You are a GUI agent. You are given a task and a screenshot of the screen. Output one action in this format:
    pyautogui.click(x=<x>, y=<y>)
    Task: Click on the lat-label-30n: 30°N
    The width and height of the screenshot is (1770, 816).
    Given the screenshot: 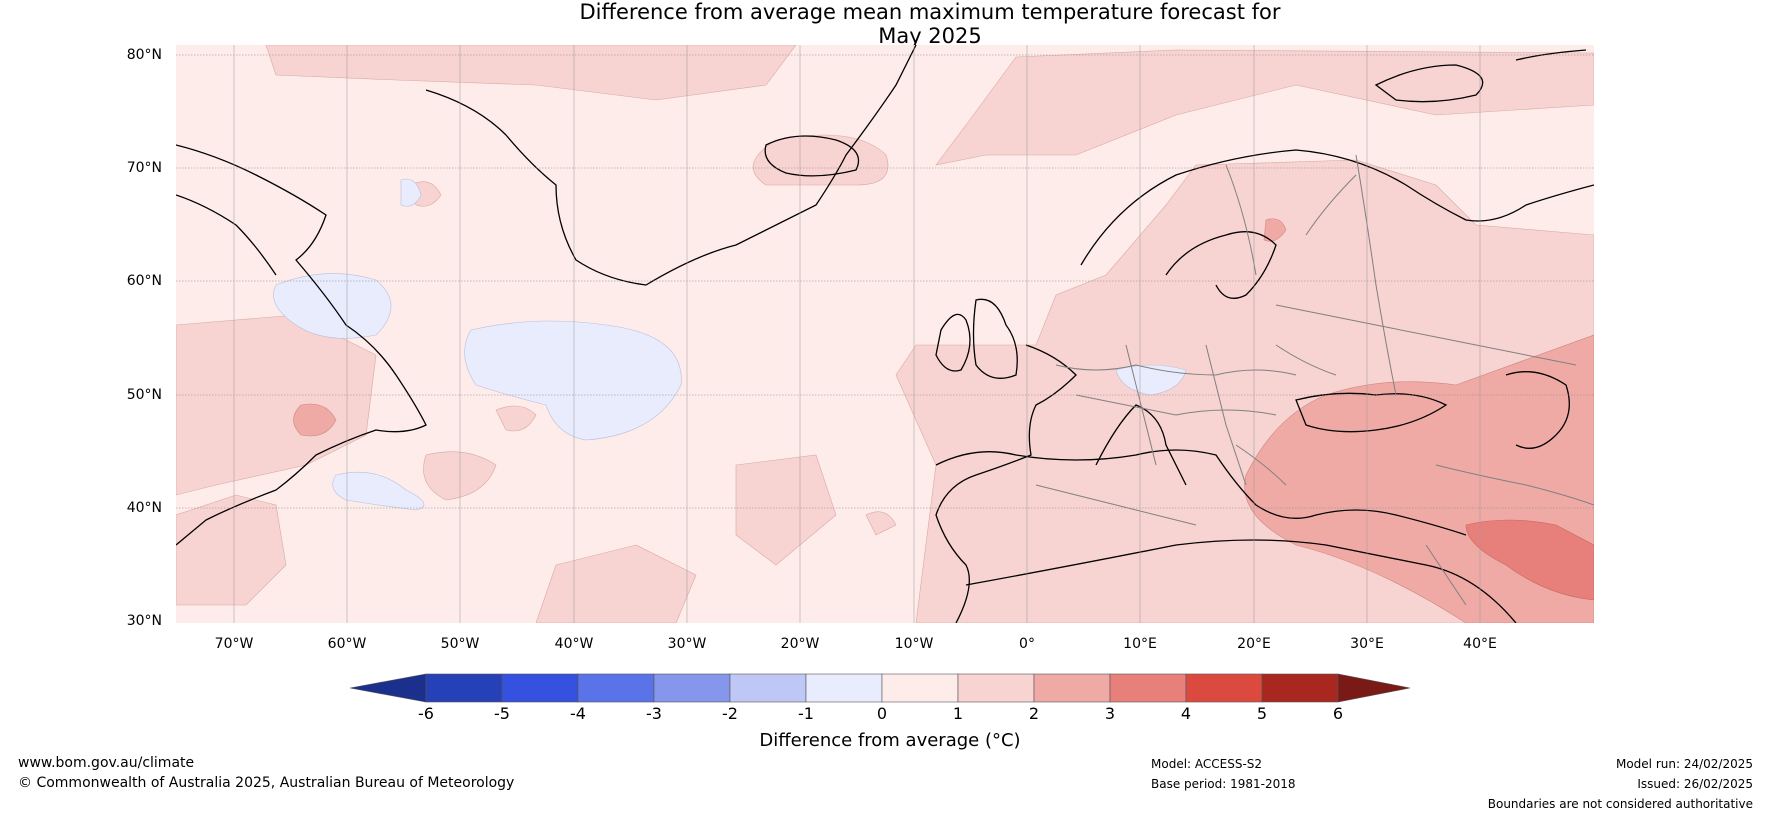 What is the action you would take?
    pyautogui.click(x=144, y=621)
    